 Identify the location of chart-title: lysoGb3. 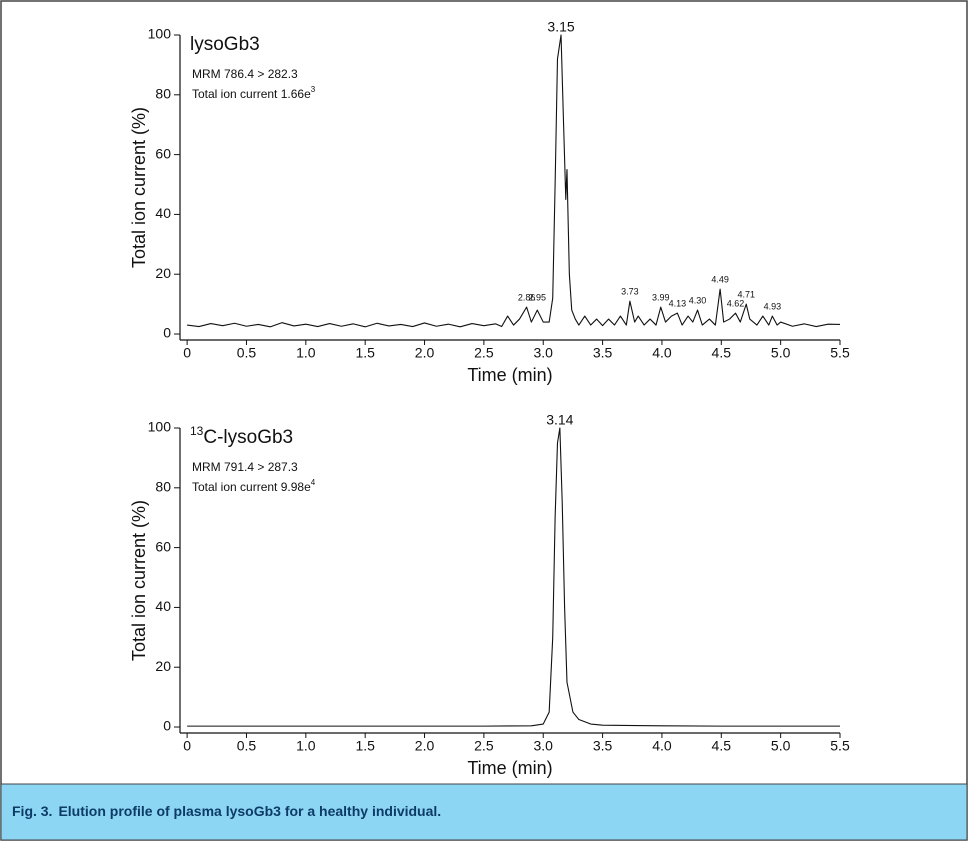
(225, 44).